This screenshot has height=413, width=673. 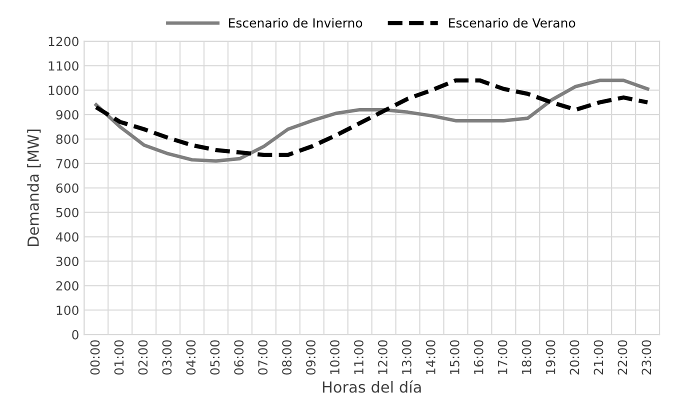 What do you see at coordinates (34, 188) in the screenshot?
I see `y-axis-title: Demanda [MW]` at bounding box center [34, 188].